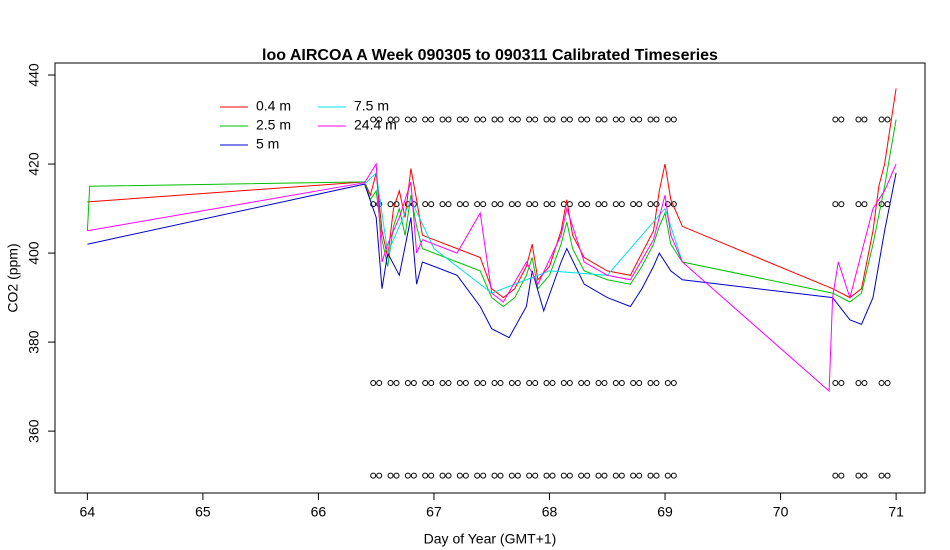  I want to click on x-tick-label: 69, so click(665, 512).